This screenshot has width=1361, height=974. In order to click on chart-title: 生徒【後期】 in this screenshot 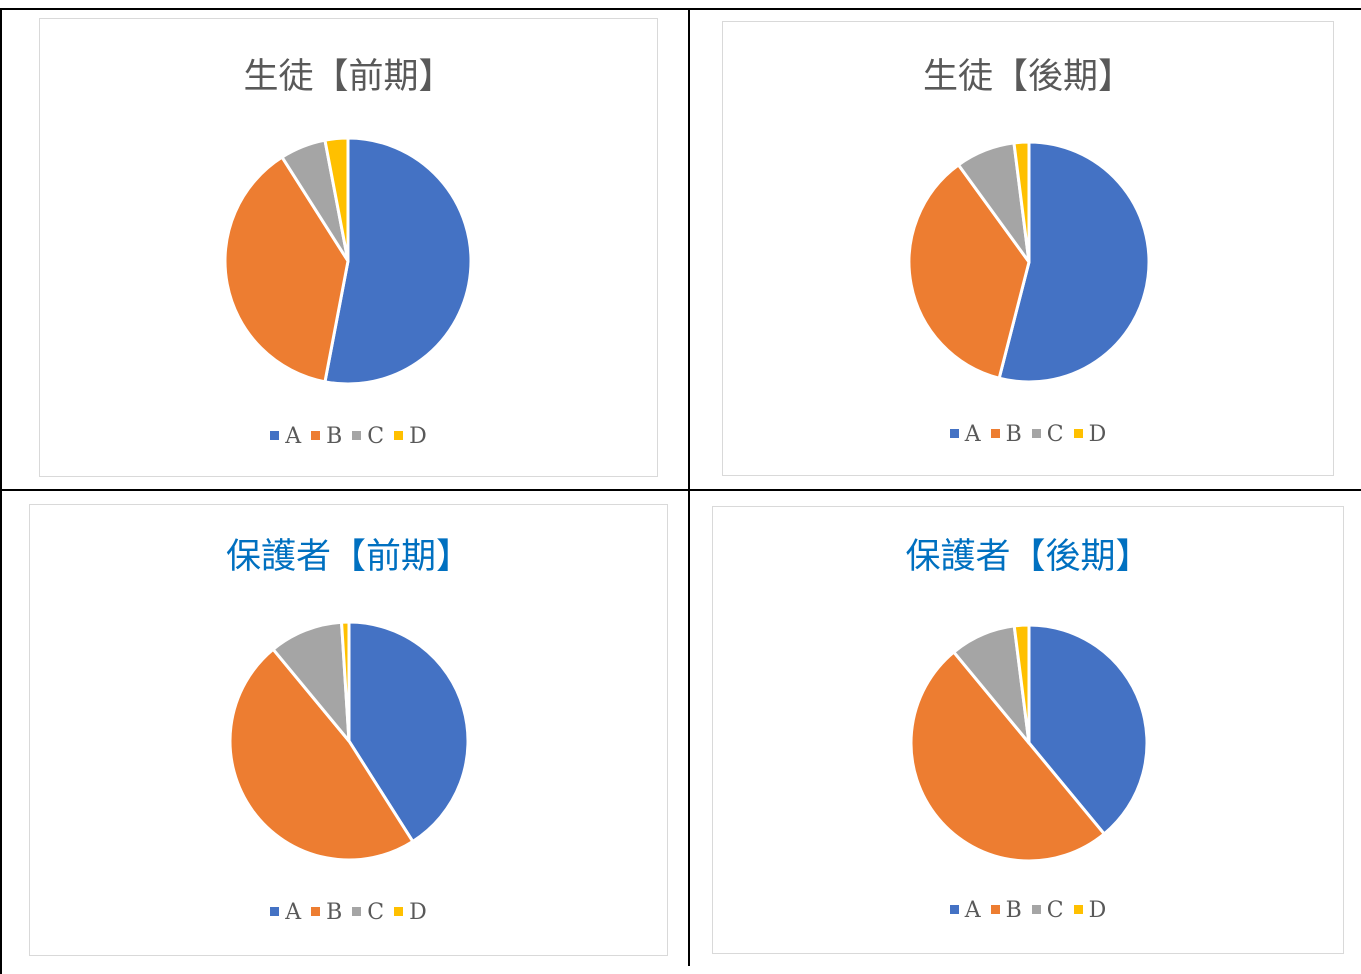, I will do `click(1027, 77)`.